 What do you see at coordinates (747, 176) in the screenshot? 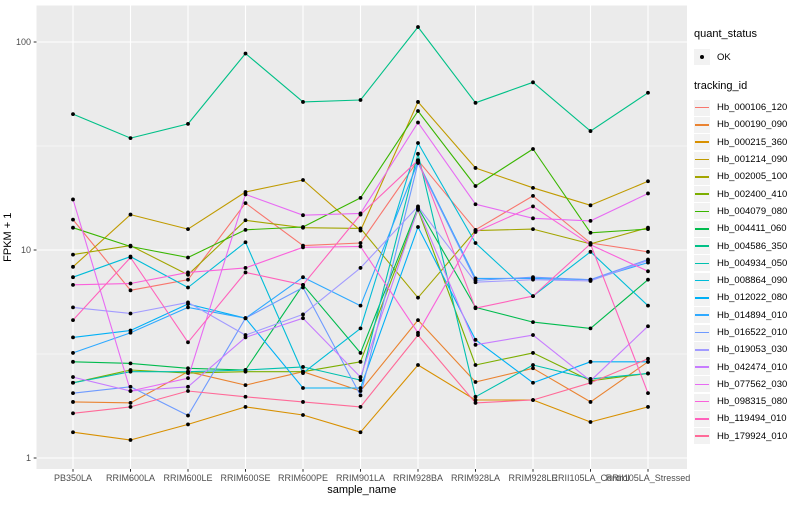
I see `legend-item: Hb_002005_100` at bounding box center [747, 176].